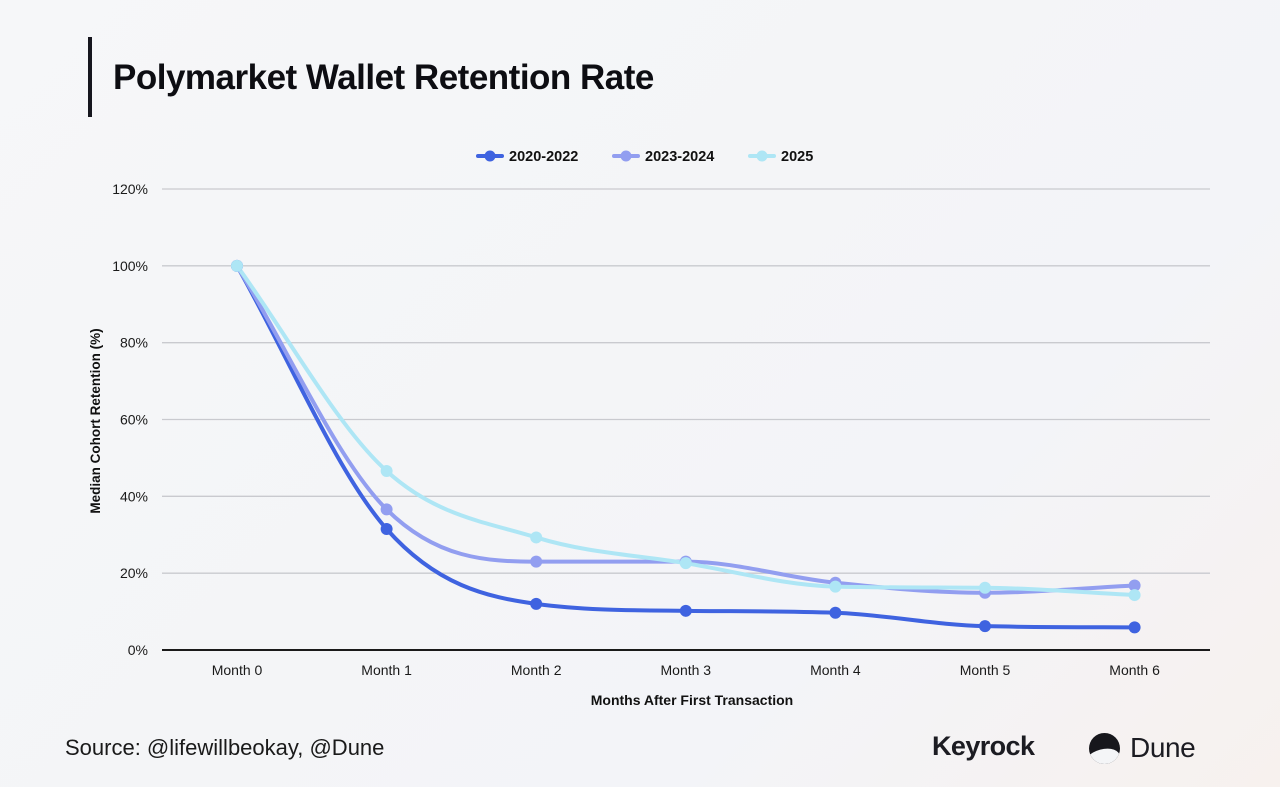  I want to click on x-tick-label: Month 1, so click(386, 670).